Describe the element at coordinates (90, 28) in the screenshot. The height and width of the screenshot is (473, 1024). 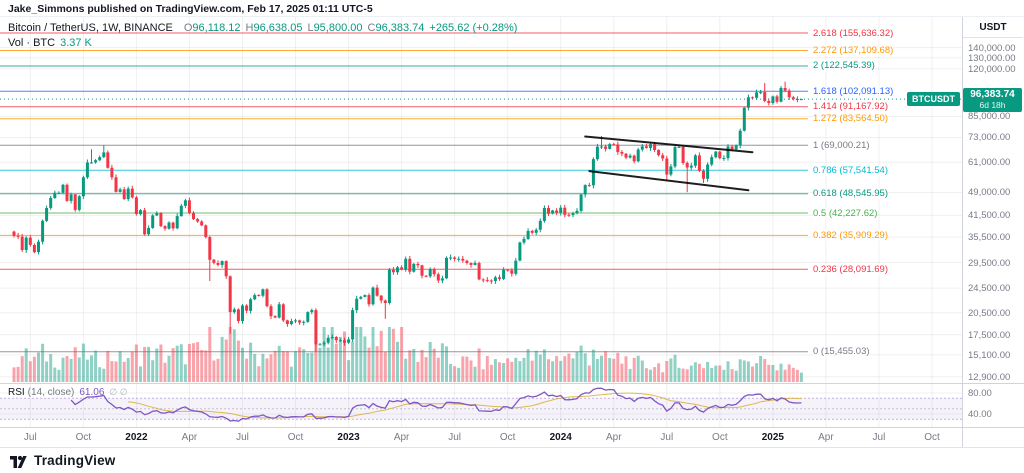
I see `symbol-title: Bitcoin / TetherUS, 1W, BINANCE` at that location.